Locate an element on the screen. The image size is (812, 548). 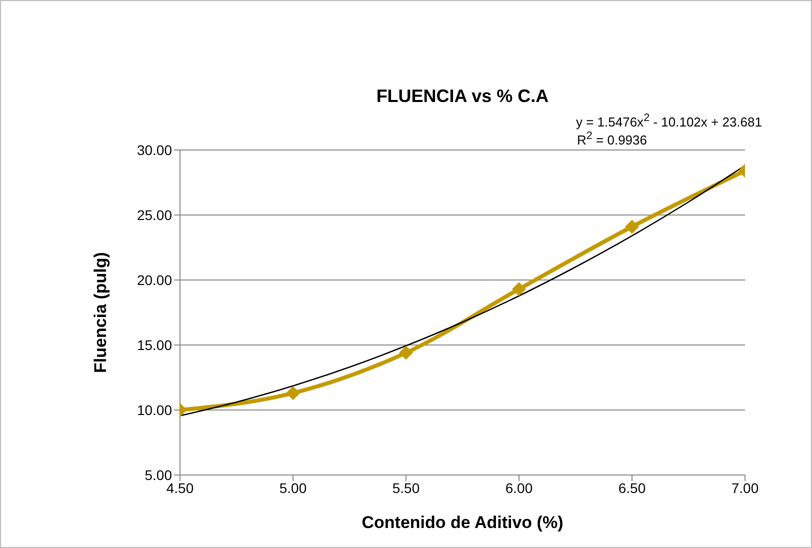
y-axis-title: Fluencia (pulg) is located at coordinates (100, 312).